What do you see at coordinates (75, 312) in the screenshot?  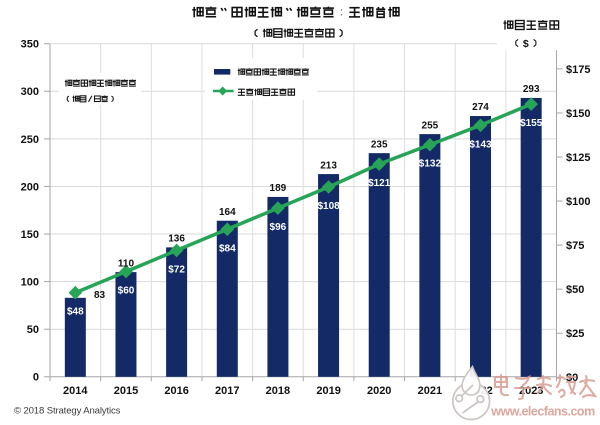 I see `svg-text: $48` at bounding box center [75, 312].